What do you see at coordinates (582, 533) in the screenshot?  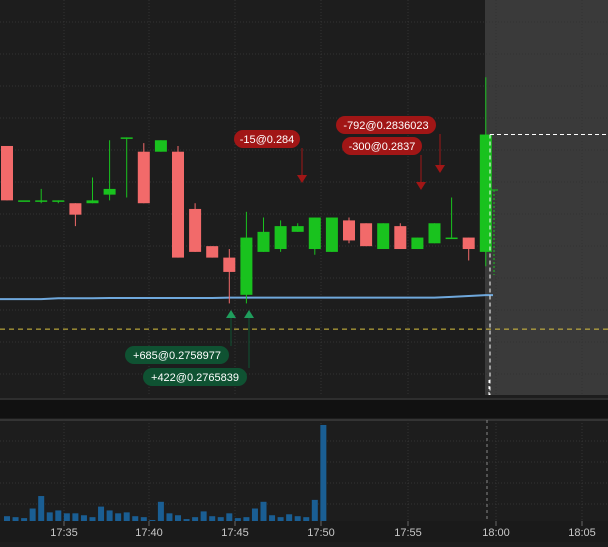 I see `time-tick-label: 18:05` at bounding box center [582, 533].